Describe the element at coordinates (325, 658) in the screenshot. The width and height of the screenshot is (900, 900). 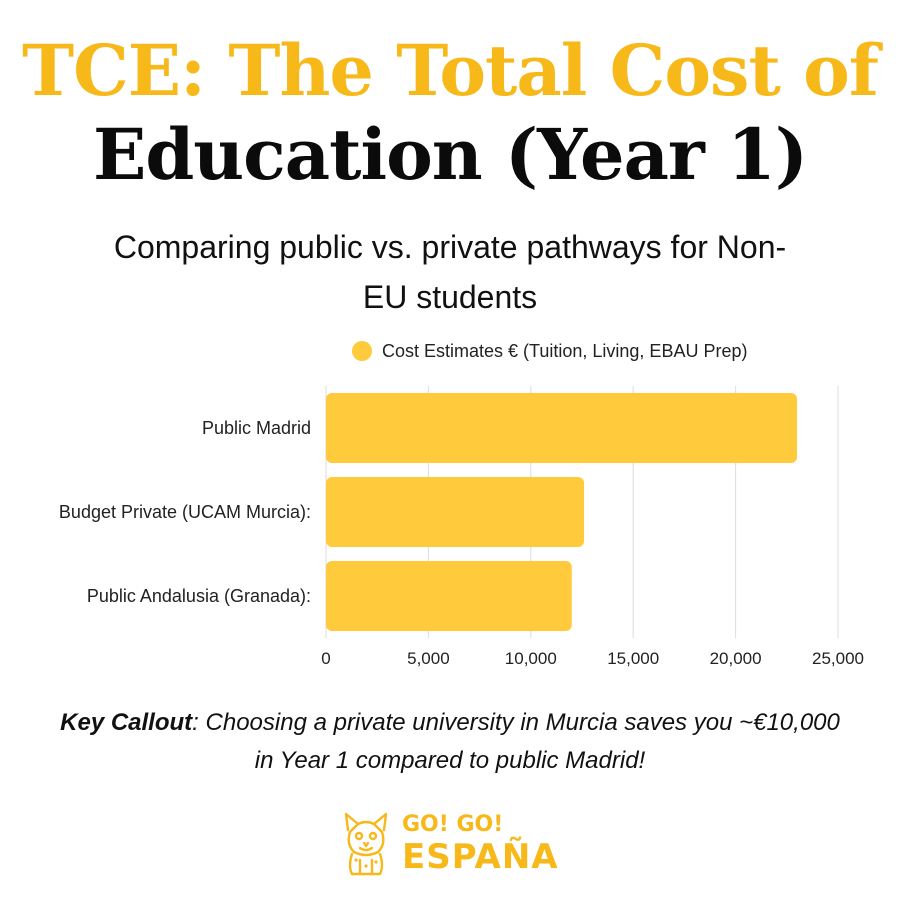
I see `x-tick-label: 0` at that location.